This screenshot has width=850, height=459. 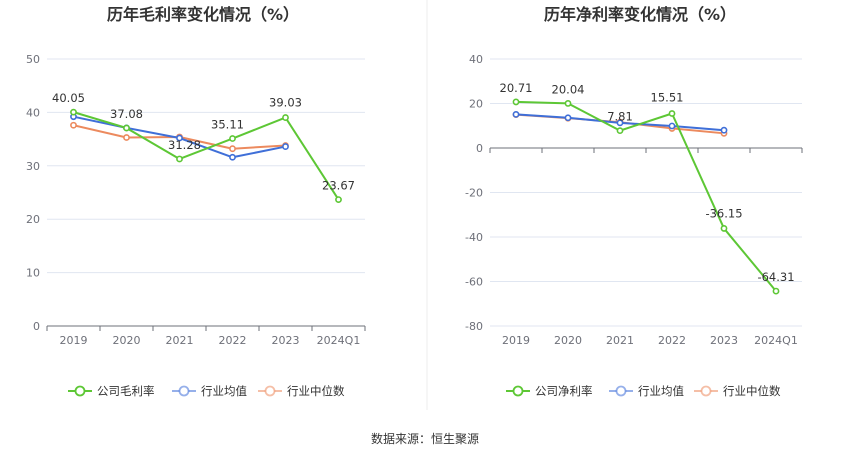 I want to click on data-label: 7.81, so click(x=620, y=117).